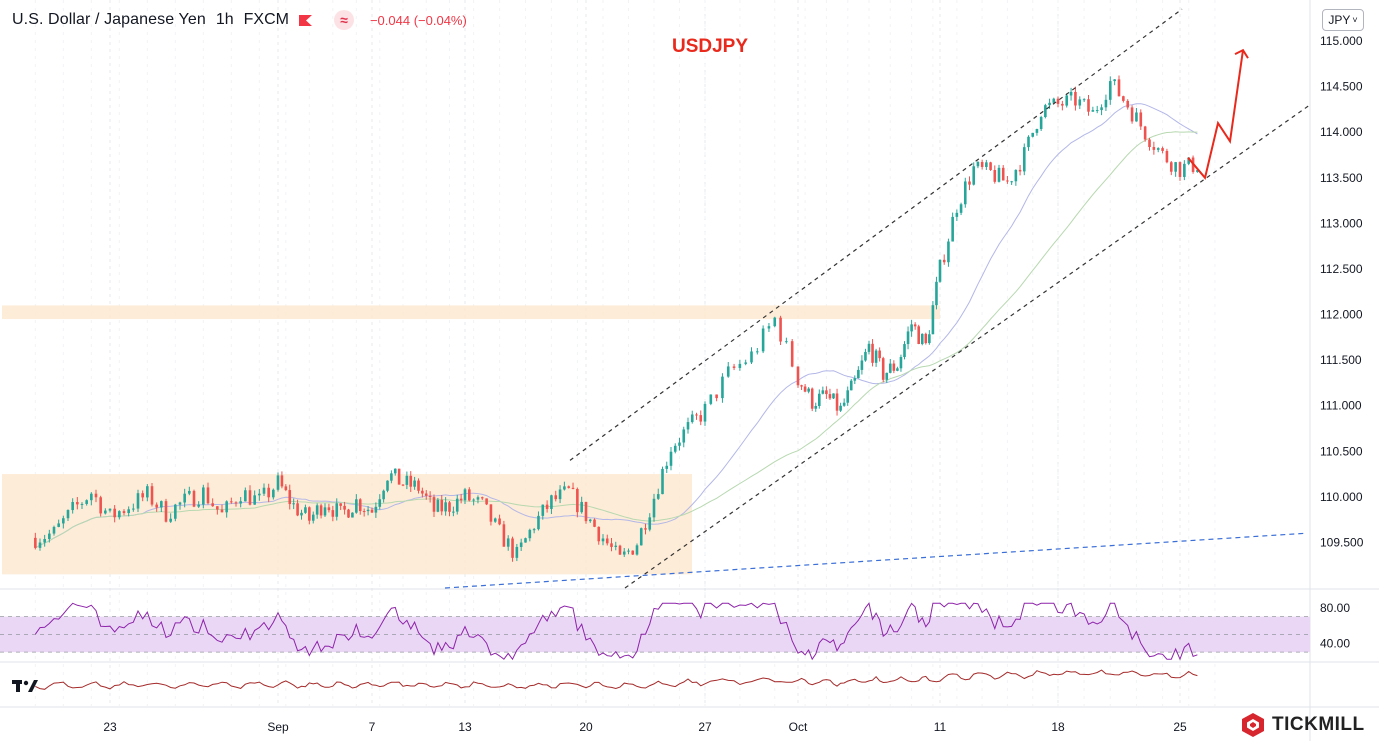 The width and height of the screenshot is (1379, 741). What do you see at coordinates (1339, 20) in the screenshot?
I see `currency-label: JPY` at bounding box center [1339, 20].